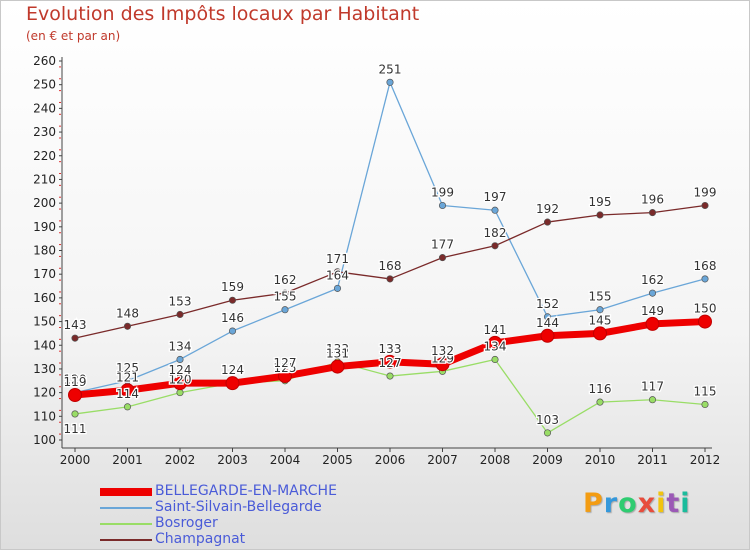  Describe the element at coordinates (200, 539) in the screenshot. I see `legend-label: Champagnat` at that location.